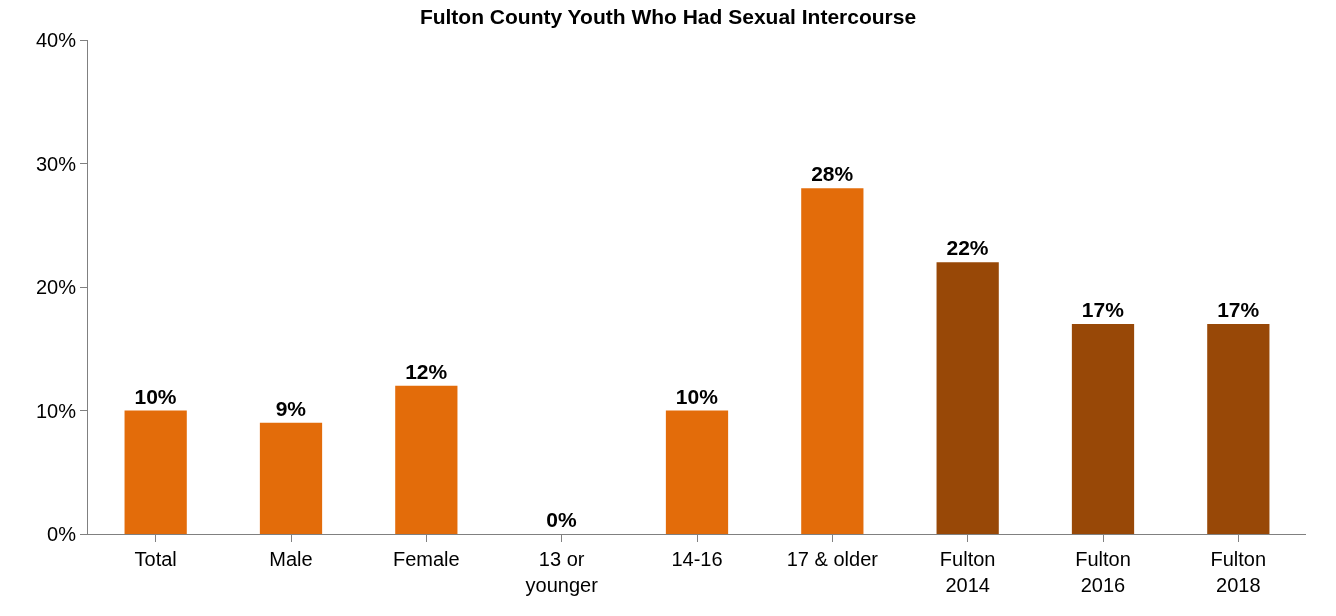 The image size is (1336, 616). What do you see at coordinates (56, 40) in the screenshot?
I see `y-tick-label: 40%` at bounding box center [56, 40].